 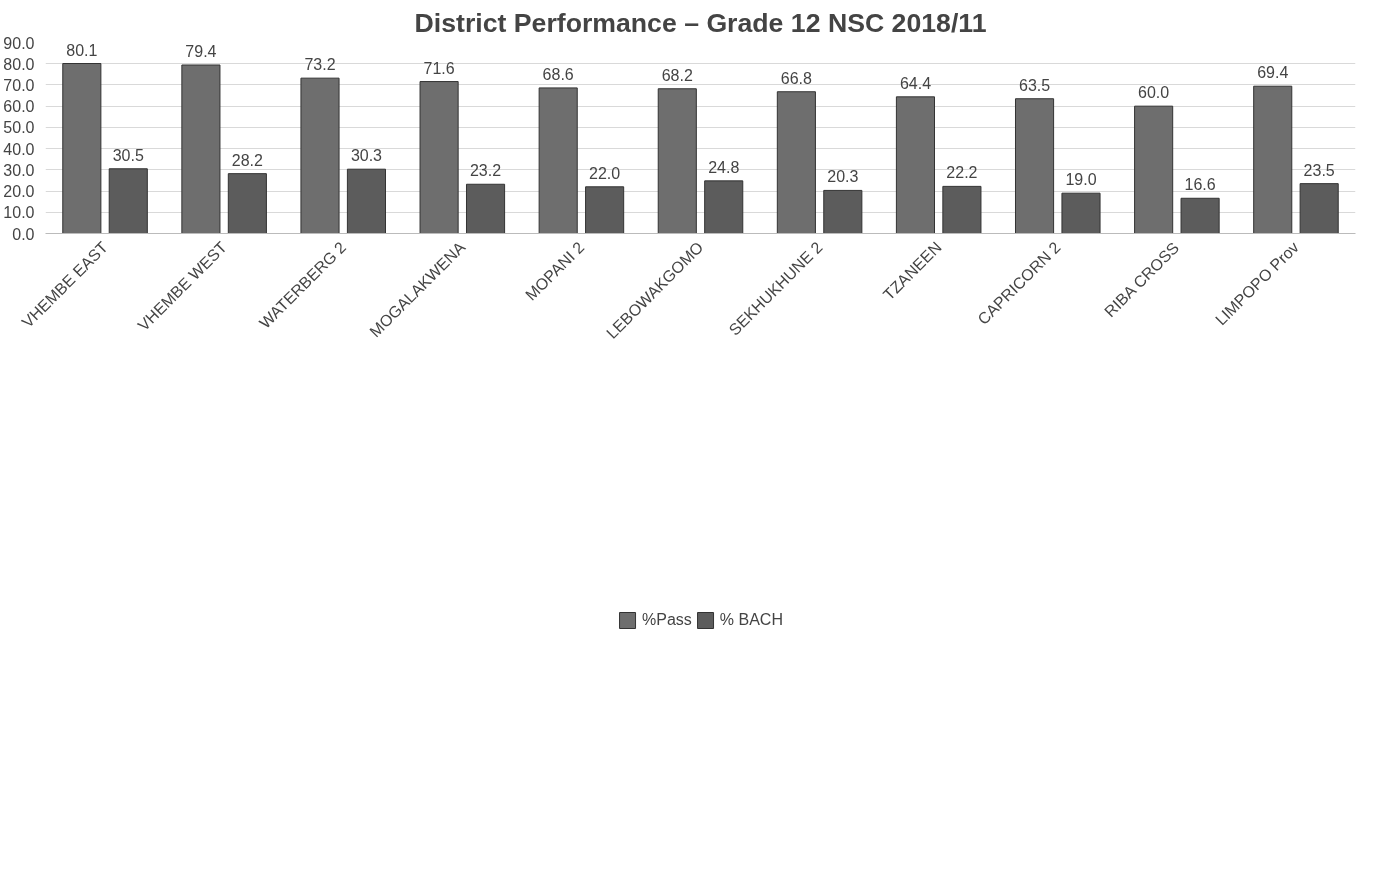 I want to click on y-tick-label: 60.0, so click(x=19, y=107).